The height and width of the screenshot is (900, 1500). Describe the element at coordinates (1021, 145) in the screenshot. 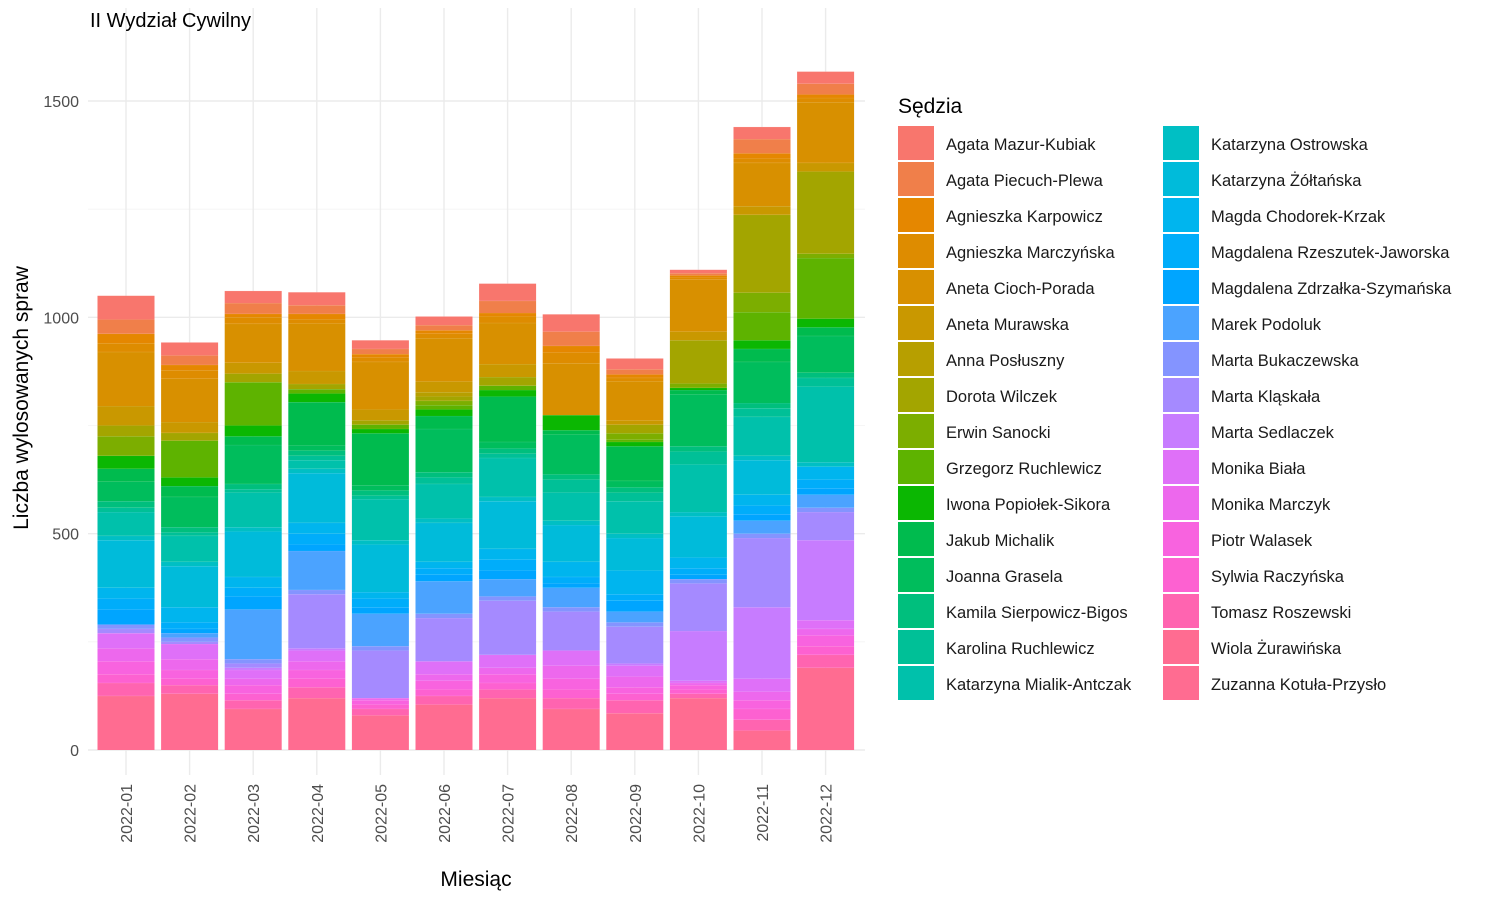

I see `legend-label: Agata Mazur-Kubiak` at that location.